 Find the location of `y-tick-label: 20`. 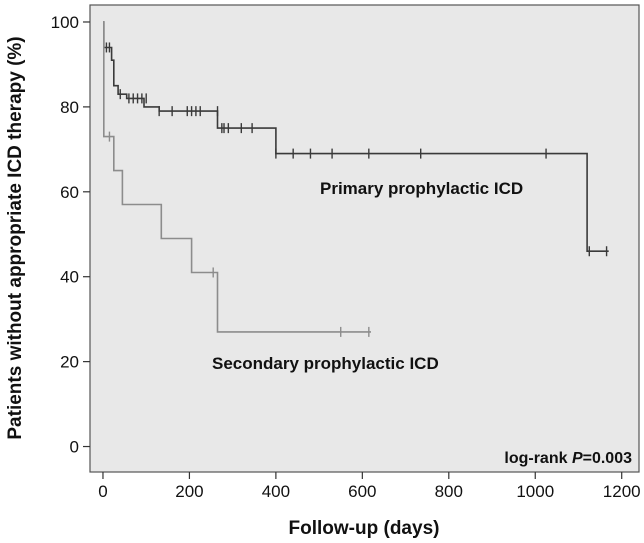

y-tick-label: 20 is located at coordinates (69, 362).